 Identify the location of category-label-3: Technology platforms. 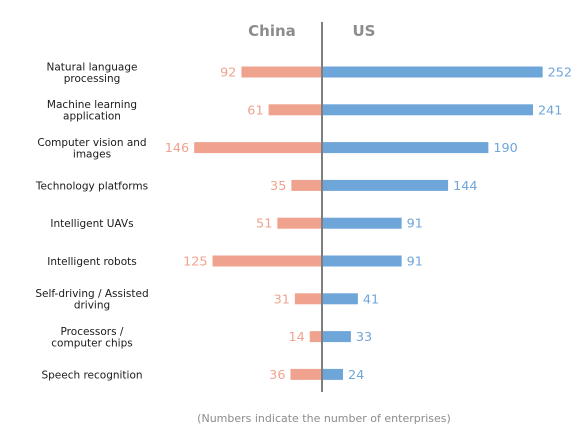
(91, 186).